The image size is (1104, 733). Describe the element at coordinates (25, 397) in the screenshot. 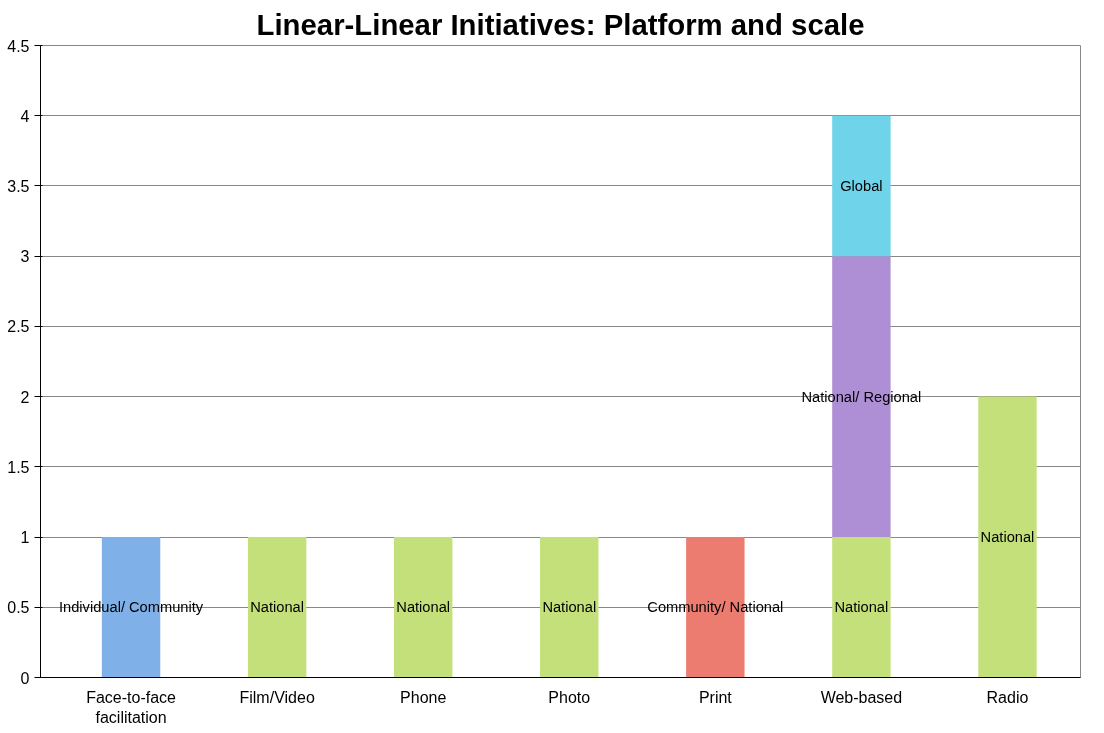

I see `y-tick-label: 2` at that location.